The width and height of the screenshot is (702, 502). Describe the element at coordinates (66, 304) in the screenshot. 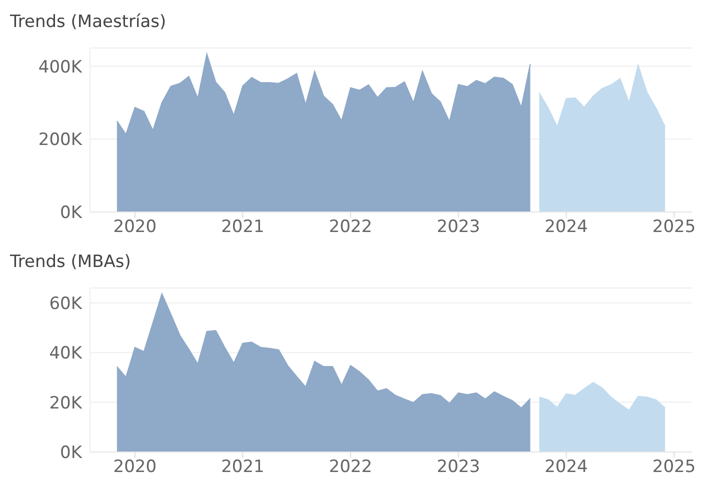

I see `y-tick-label: 60K` at that location.